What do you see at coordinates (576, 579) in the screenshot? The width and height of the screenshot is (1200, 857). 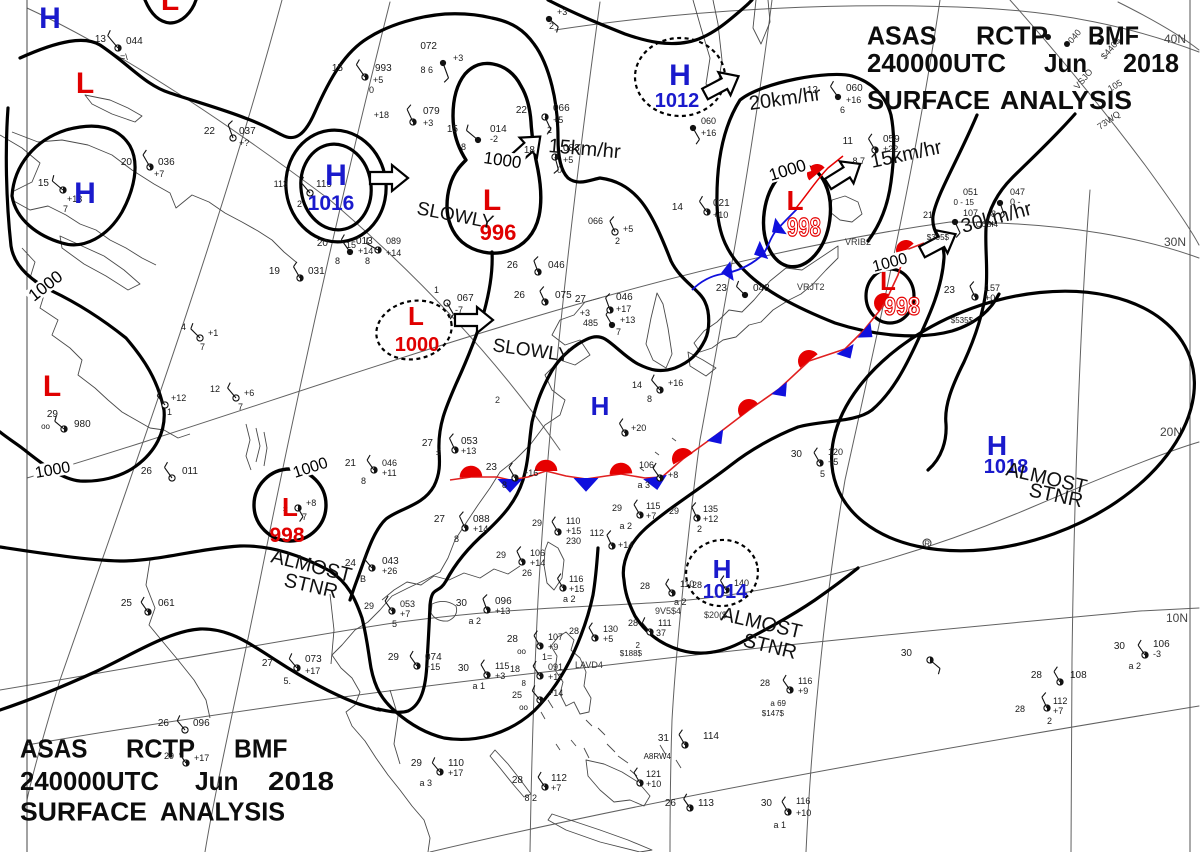 I see `svg-text: 116` at bounding box center [576, 579].